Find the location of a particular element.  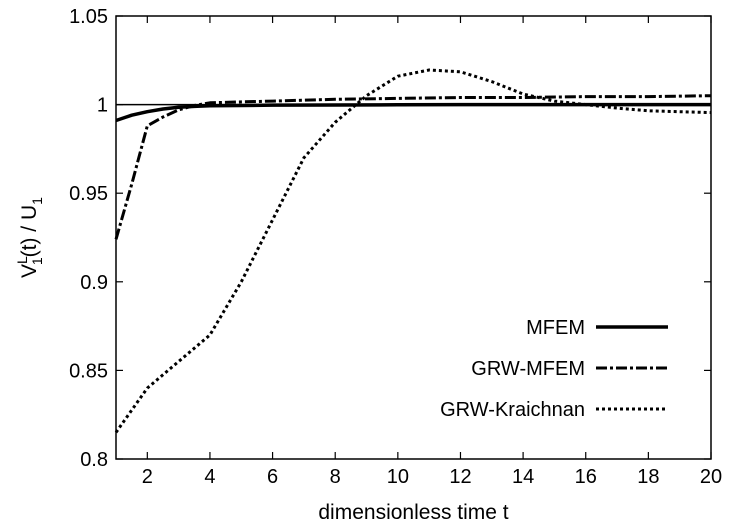

y-tick-label: 1 is located at coordinates (102, 106).